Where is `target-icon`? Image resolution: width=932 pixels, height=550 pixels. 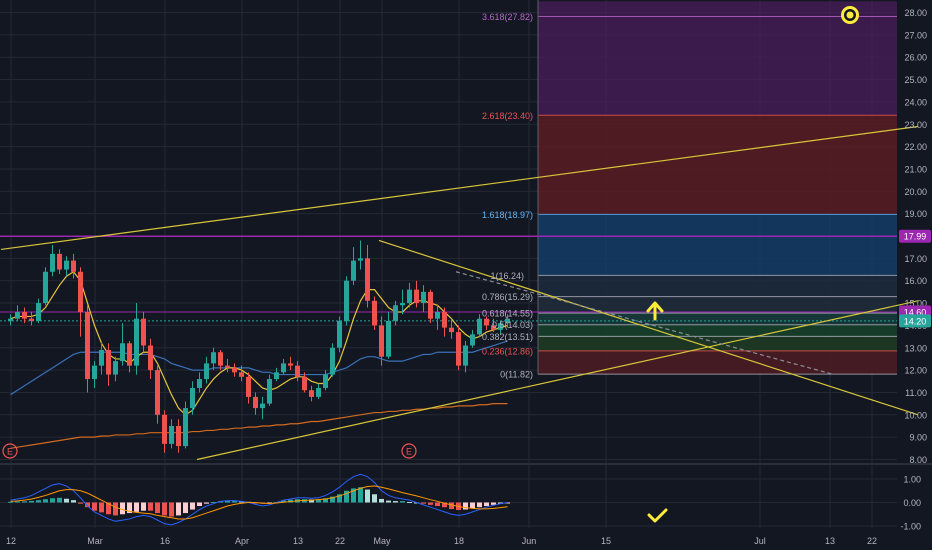 target-icon is located at coordinates (850, 15).